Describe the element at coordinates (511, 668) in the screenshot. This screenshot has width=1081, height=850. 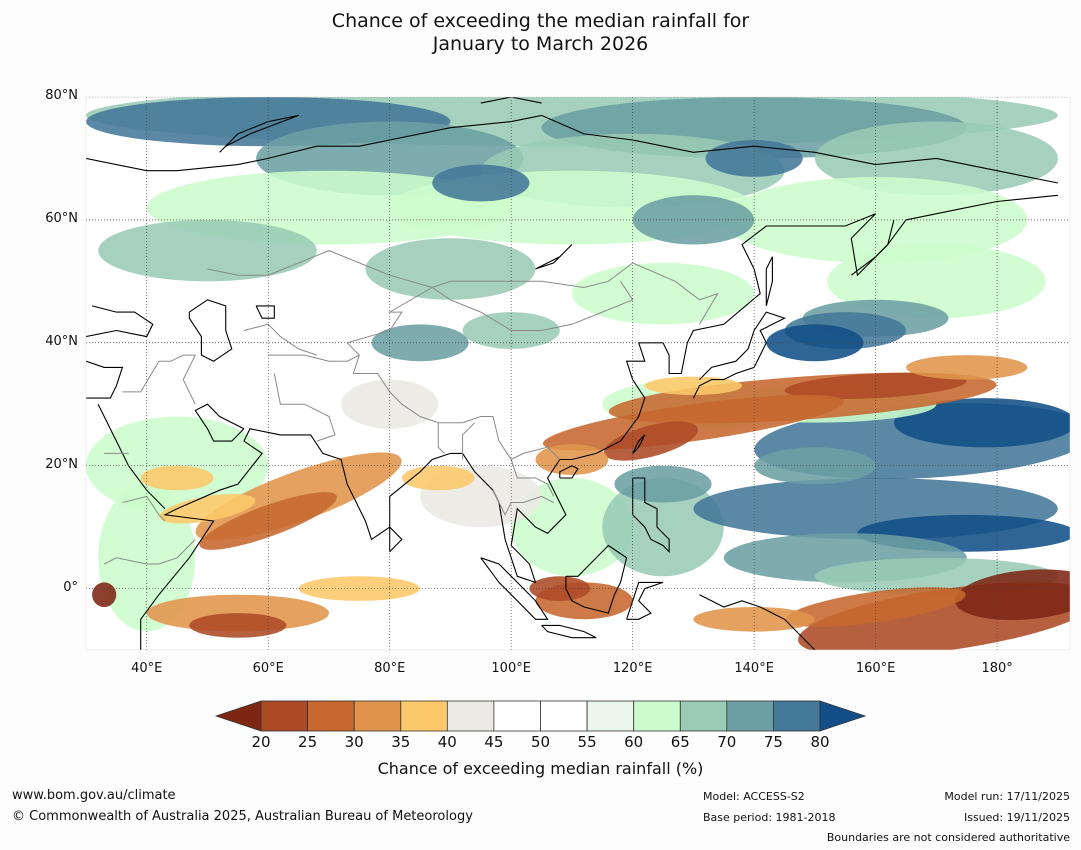
I see `longitude-label: 100°E` at that location.